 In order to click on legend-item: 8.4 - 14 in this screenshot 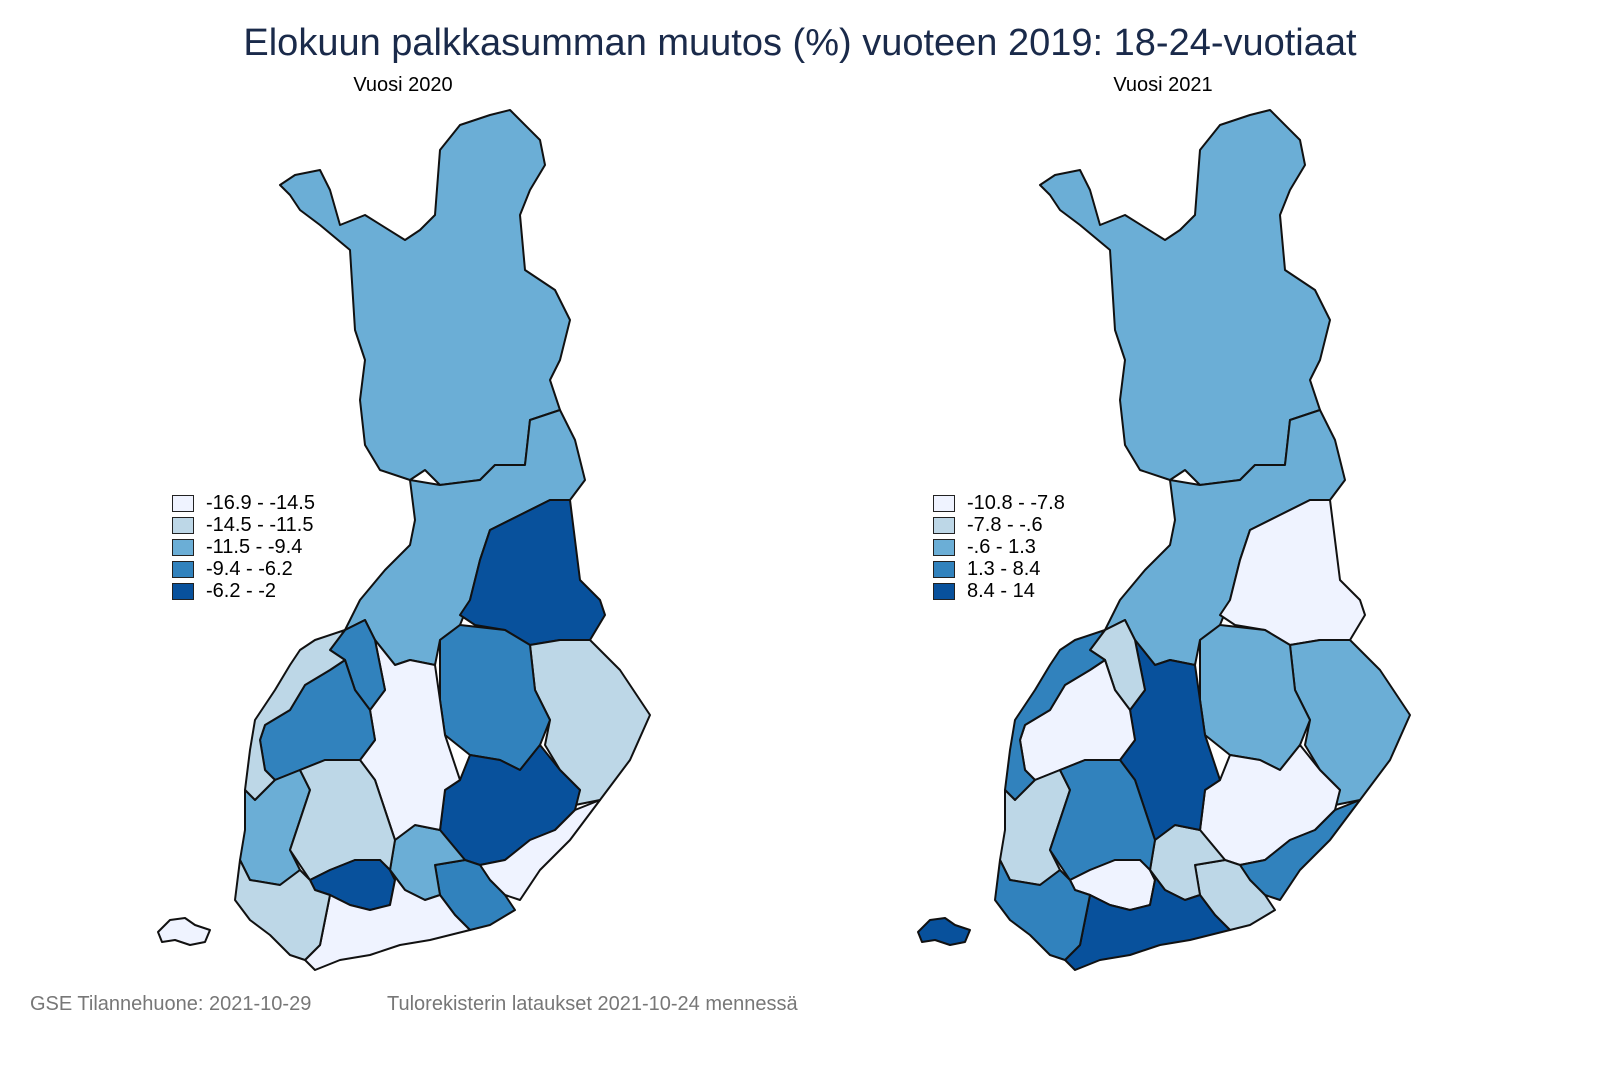, I will do `click(999, 591)`.